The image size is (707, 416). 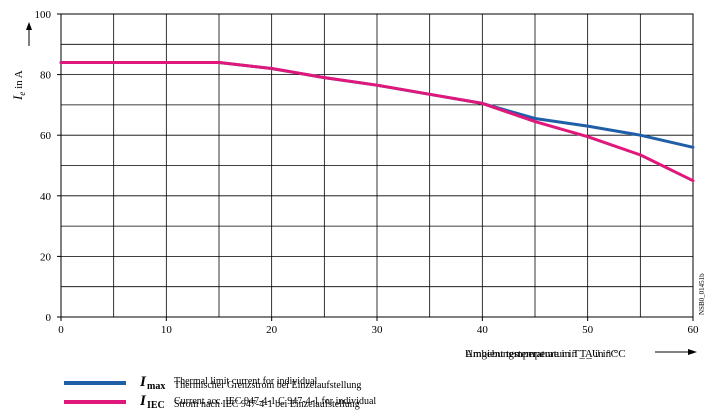 What do you see at coordinates (246, 381) in the screenshot?
I see `legend-text-max-a: Thermal limit current for individual` at bounding box center [246, 381].